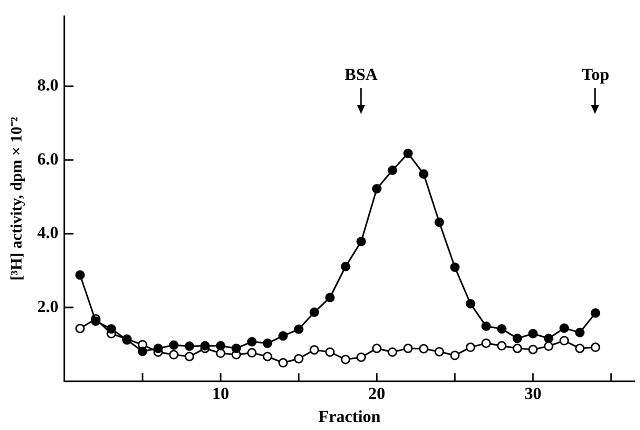  Describe the element at coordinates (47, 85) in the screenshot. I see `y-tick-label: 8.0` at that location.